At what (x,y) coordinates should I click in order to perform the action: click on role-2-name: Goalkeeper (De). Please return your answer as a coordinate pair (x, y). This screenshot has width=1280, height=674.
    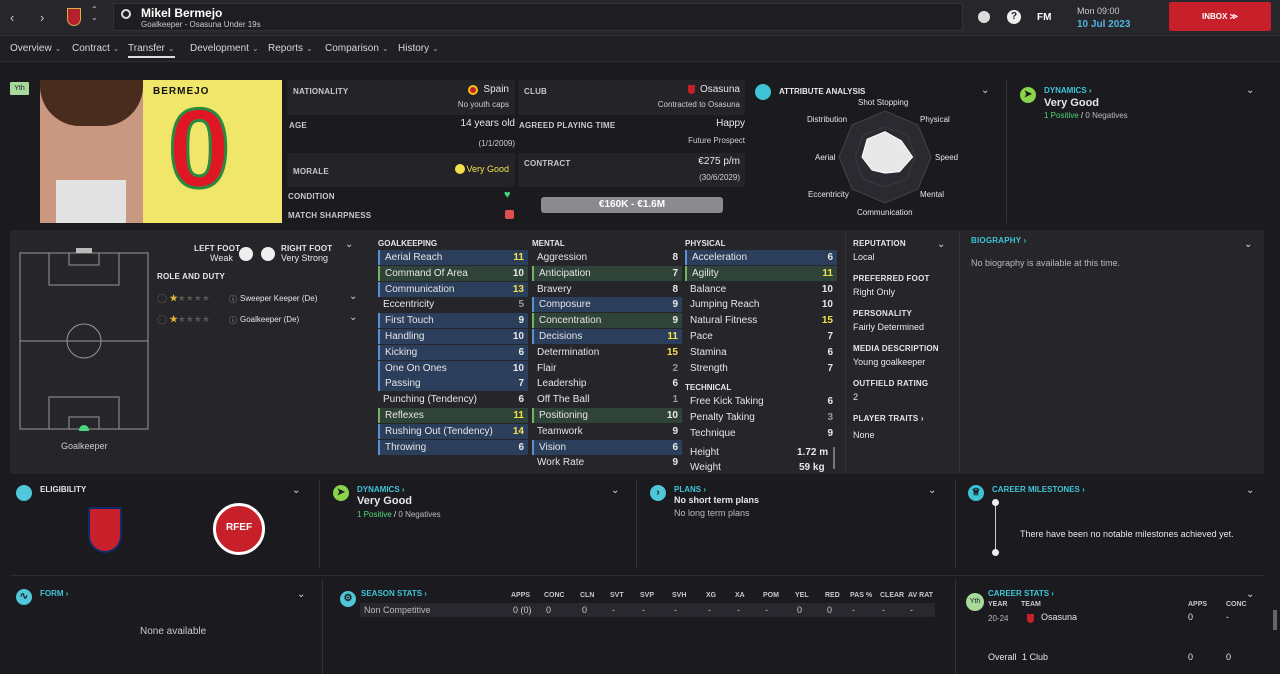
    Looking at the image, I should click on (270, 319).